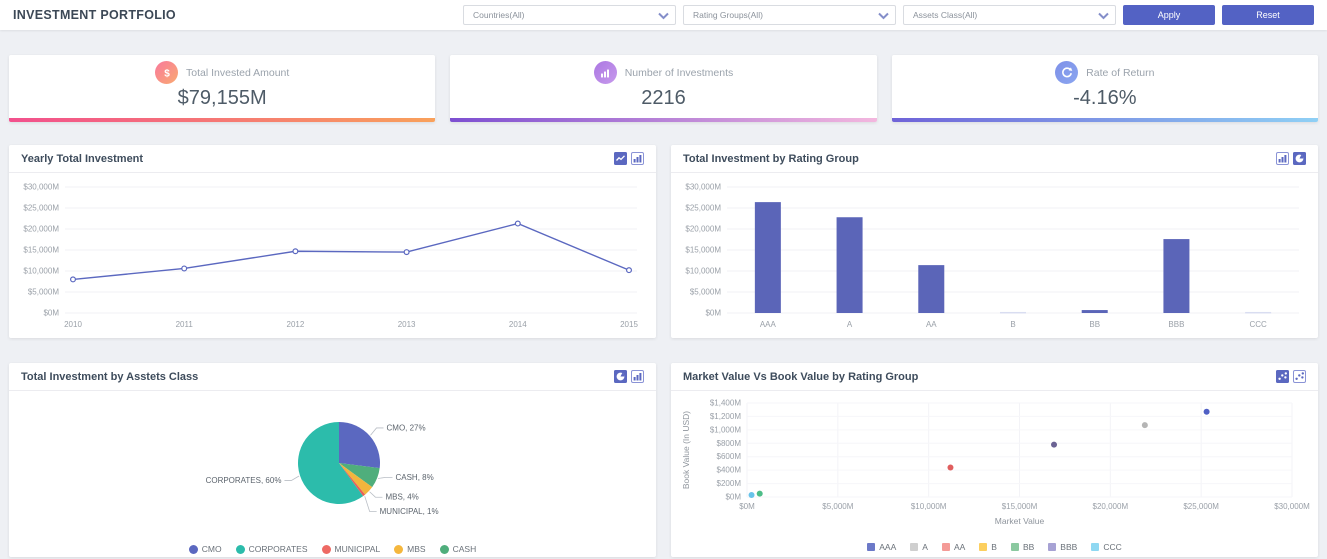 The height and width of the screenshot is (559, 1327). What do you see at coordinates (416, 549) in the screenshot?
I see `legend-label: MBS` at bounding box center [416, 549].